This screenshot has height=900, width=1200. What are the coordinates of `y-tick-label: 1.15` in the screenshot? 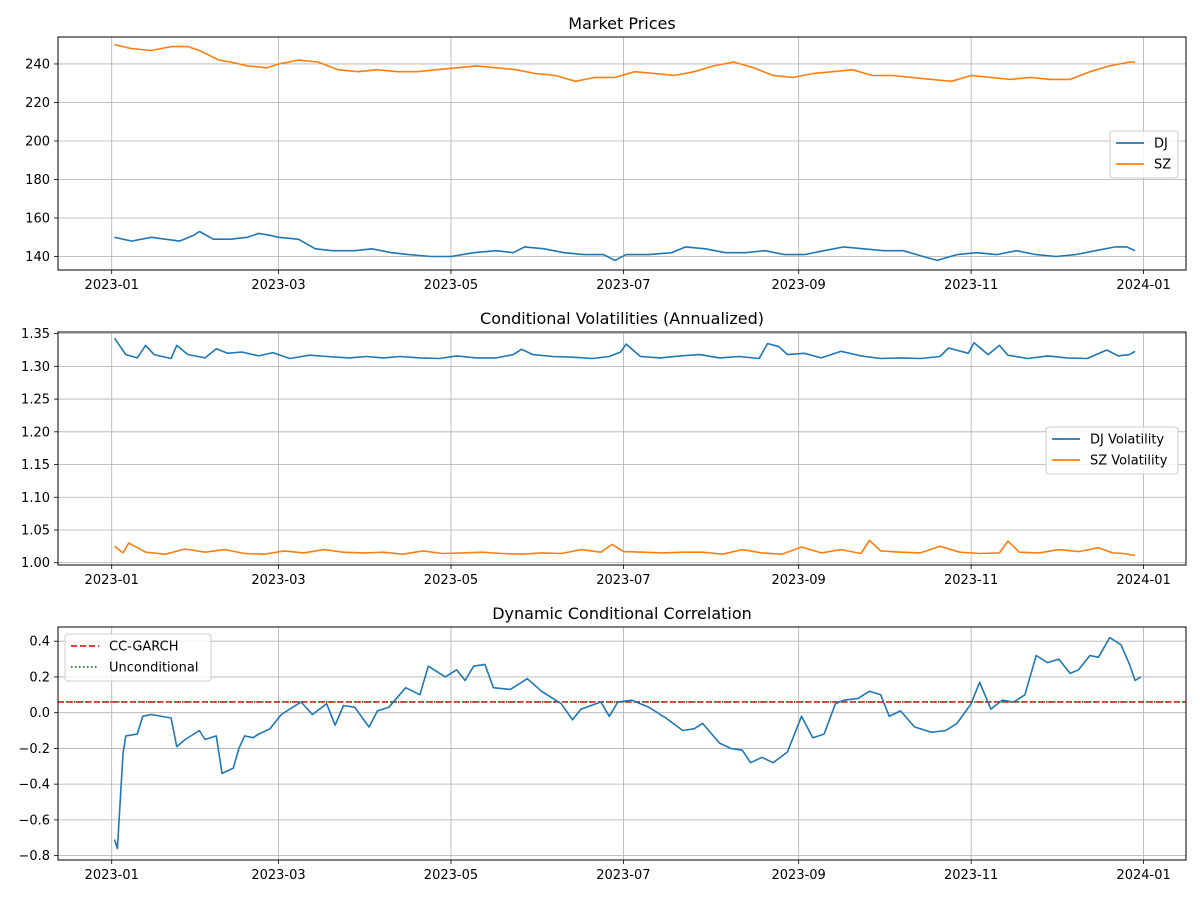 It's located at (35, 465).